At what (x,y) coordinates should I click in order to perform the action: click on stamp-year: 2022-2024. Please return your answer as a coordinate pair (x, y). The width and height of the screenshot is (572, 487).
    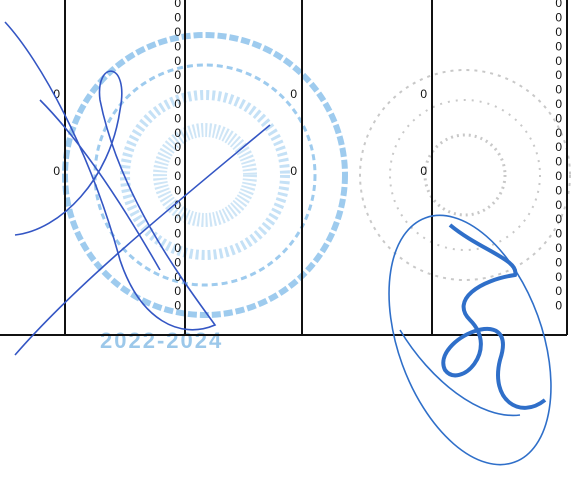
    Looking at the image, I should click on (161, 340).